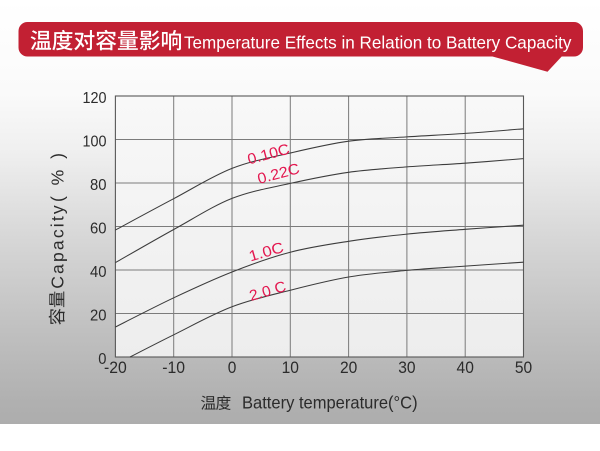 This screenshot has width=600, height=451. I want to click on svg-text: 30, so click(406, 367).